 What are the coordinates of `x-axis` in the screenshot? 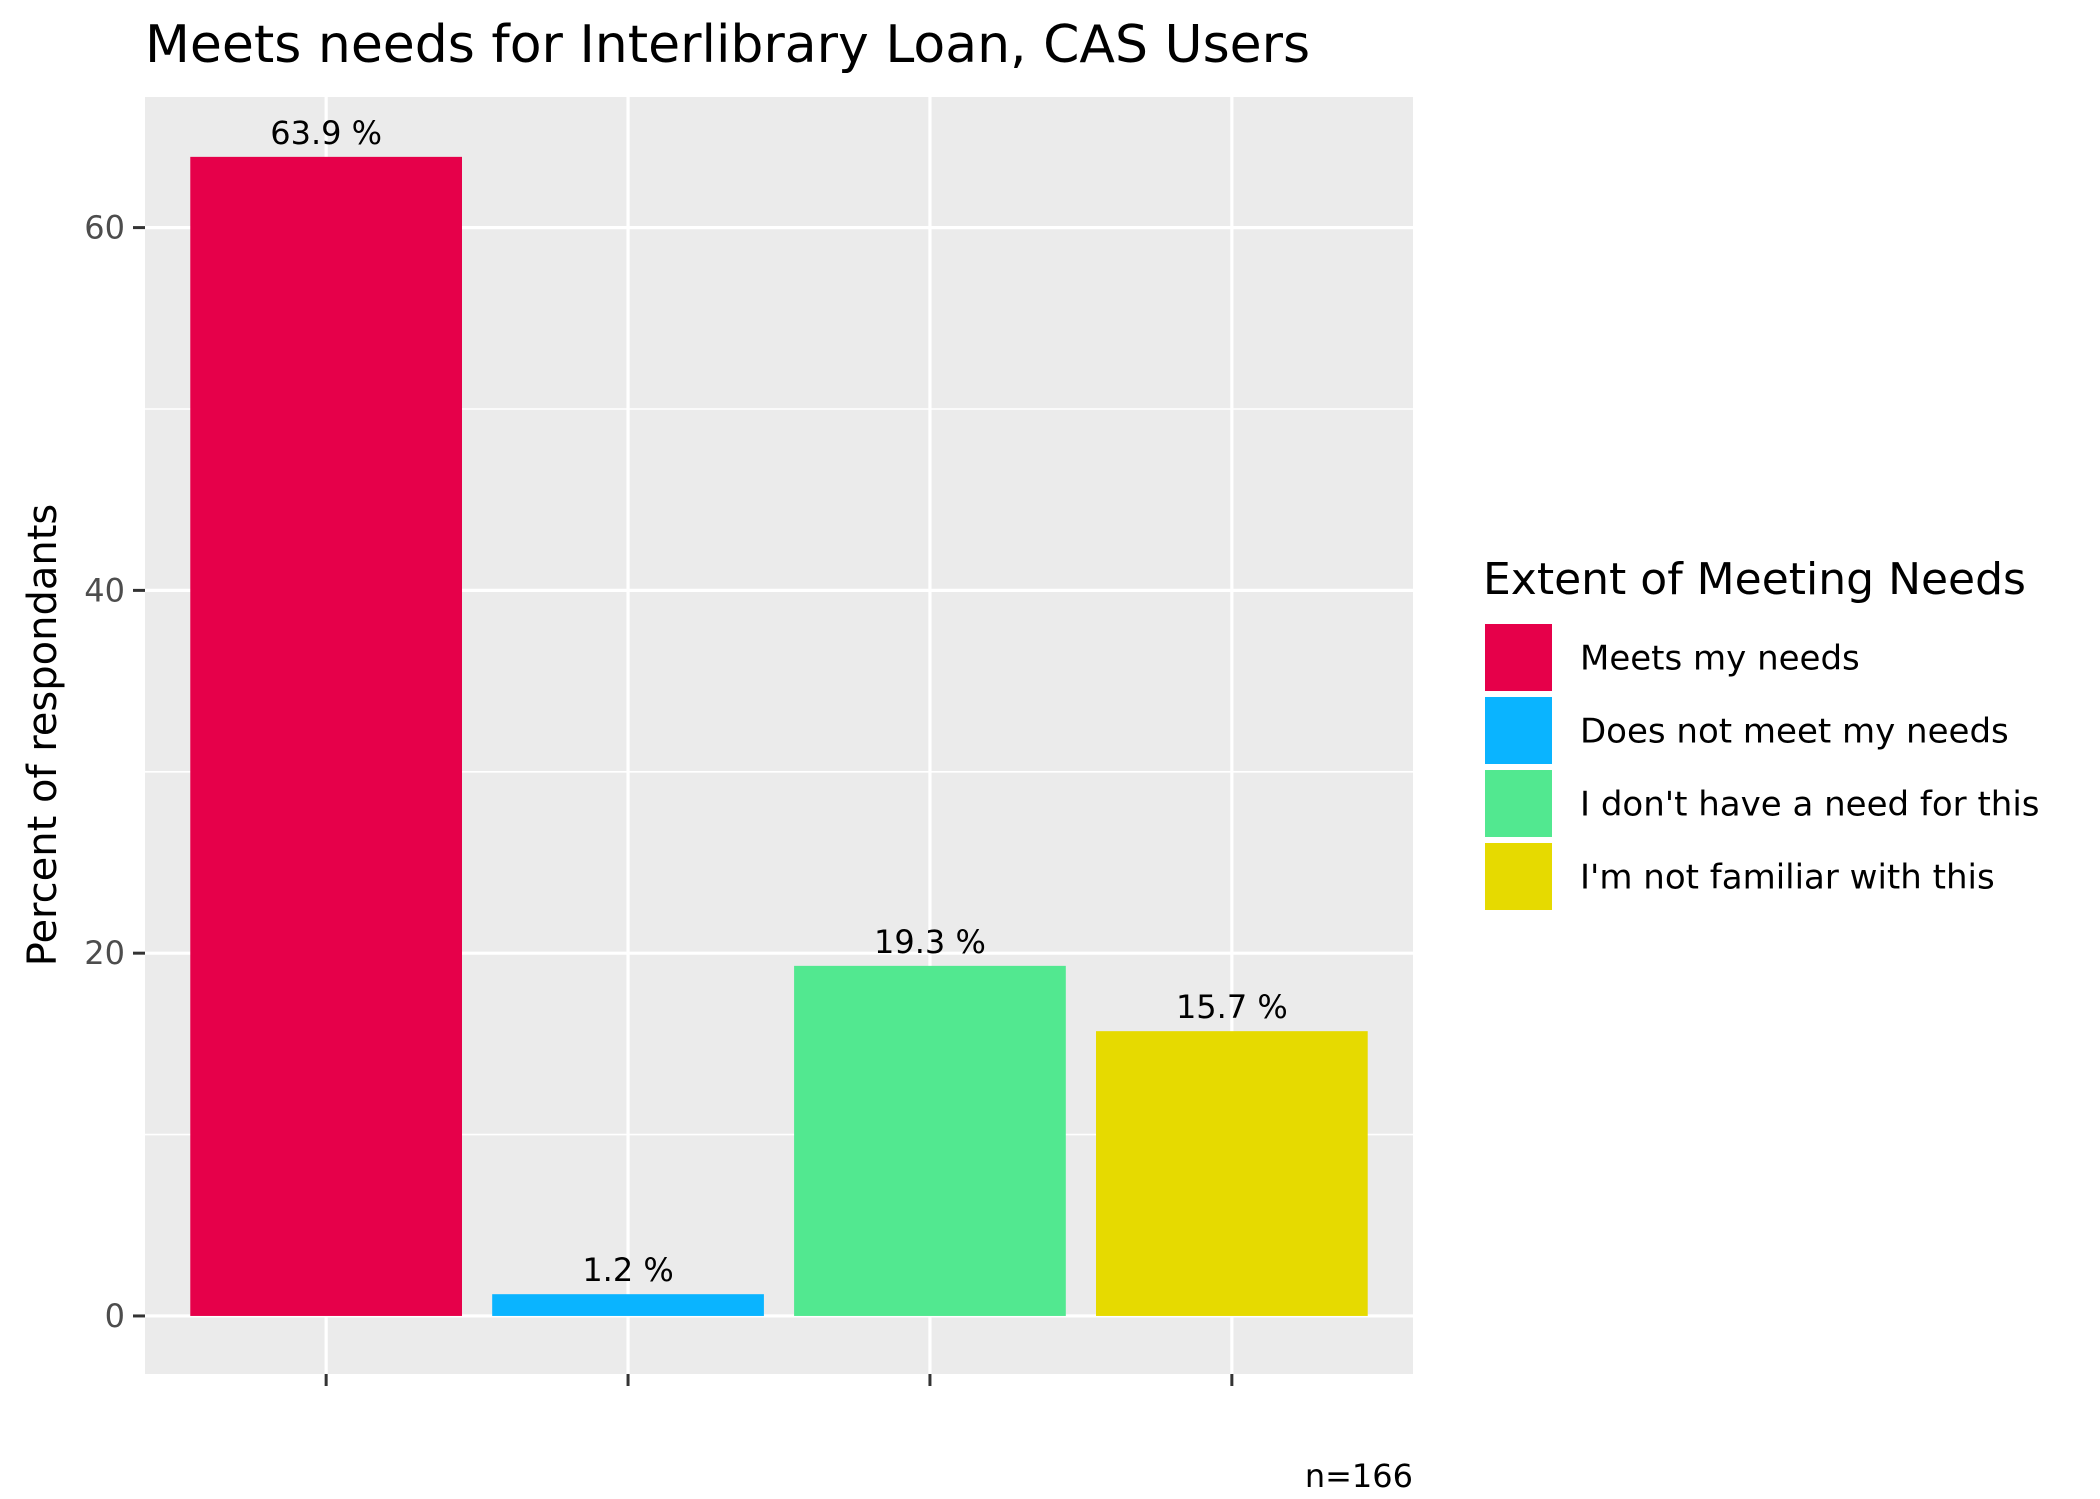 It's located at (779, 1380).